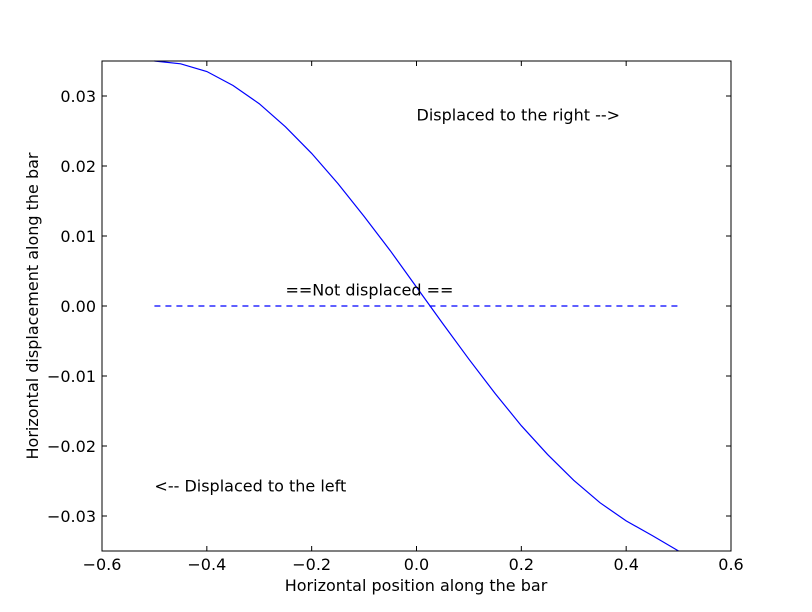 The width and height of the screenshot is (812, 612). I want to click on x-tick-label: −0.6, so click(102, 564).